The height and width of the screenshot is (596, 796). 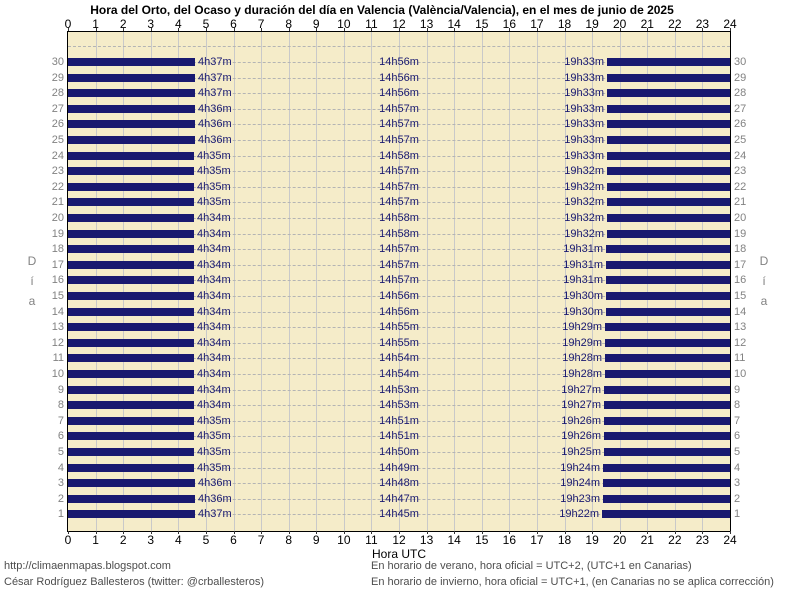 What do you see at coordinates (57, 93) in the screenshot?
I see `day-number-left: 28` at bounding box center [57, 93].